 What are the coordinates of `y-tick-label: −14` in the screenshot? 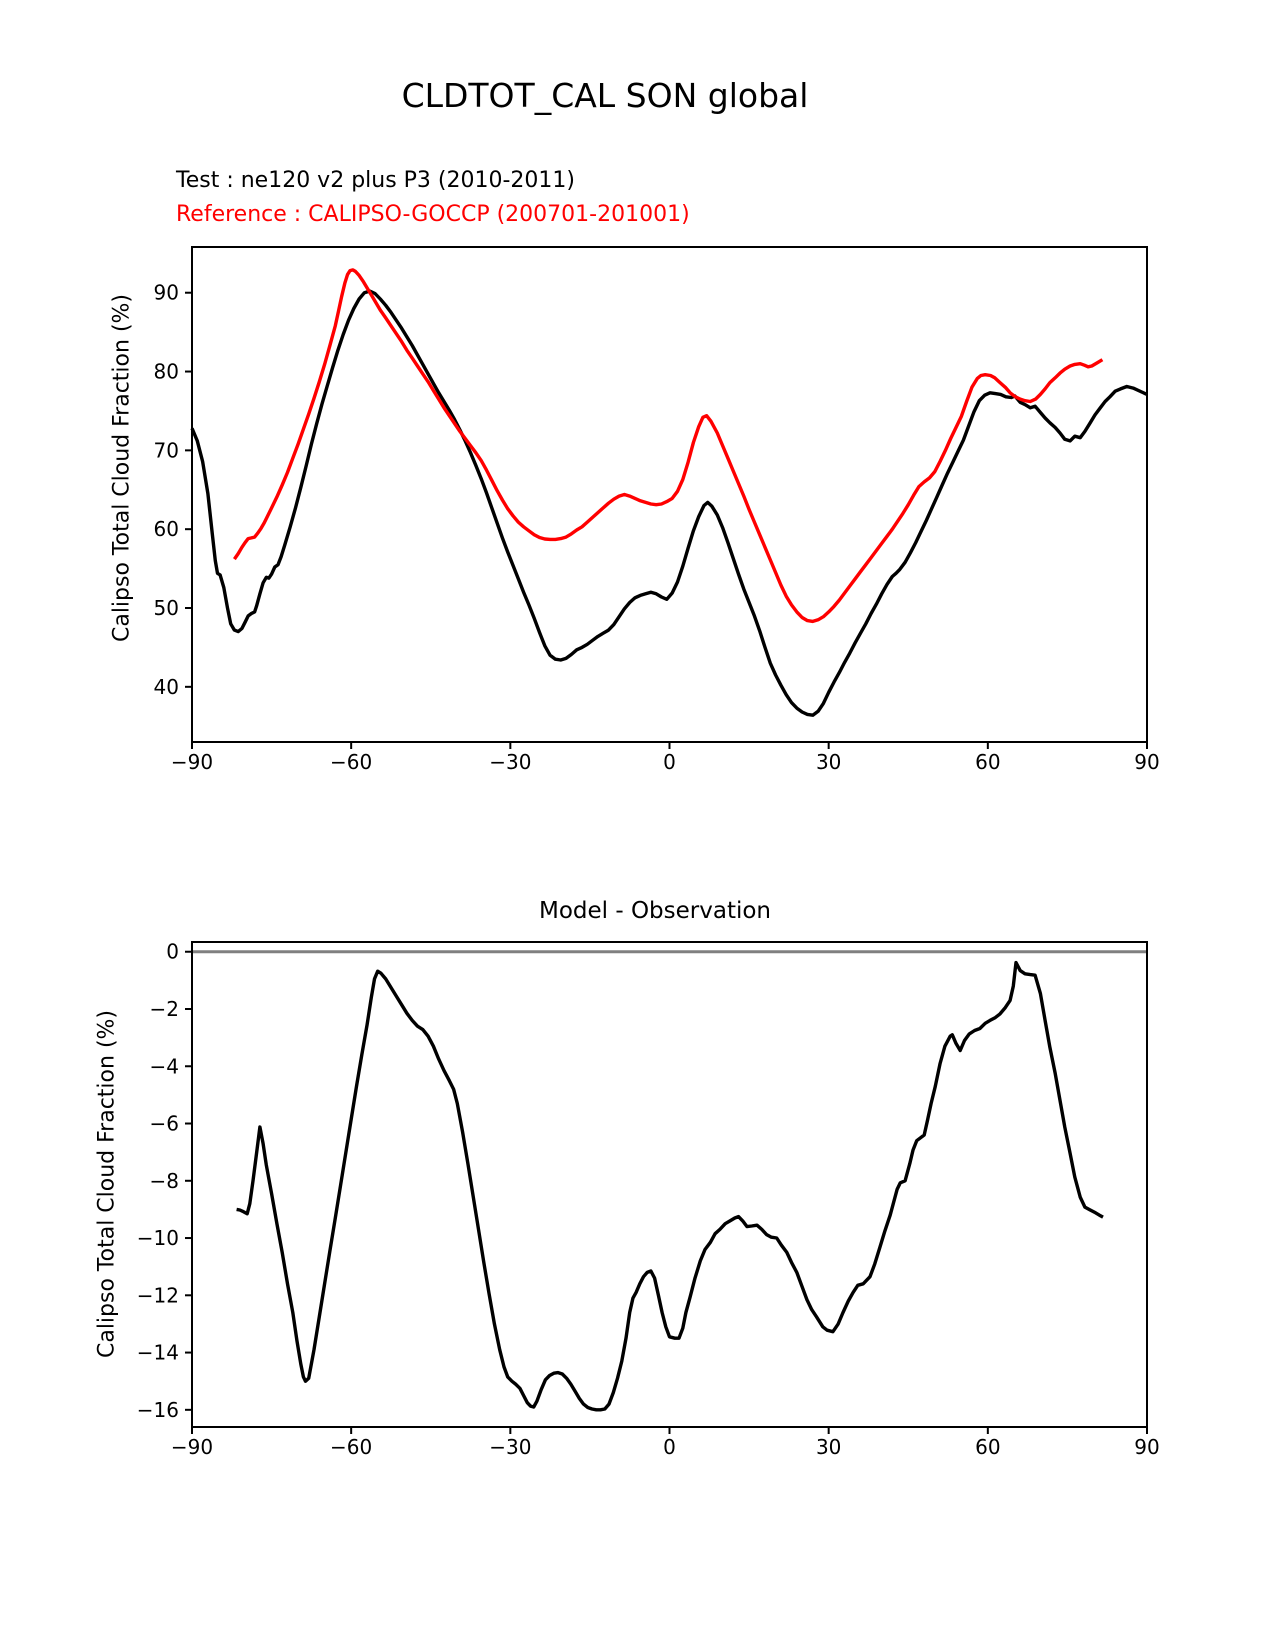 It's located at (158, 1353).